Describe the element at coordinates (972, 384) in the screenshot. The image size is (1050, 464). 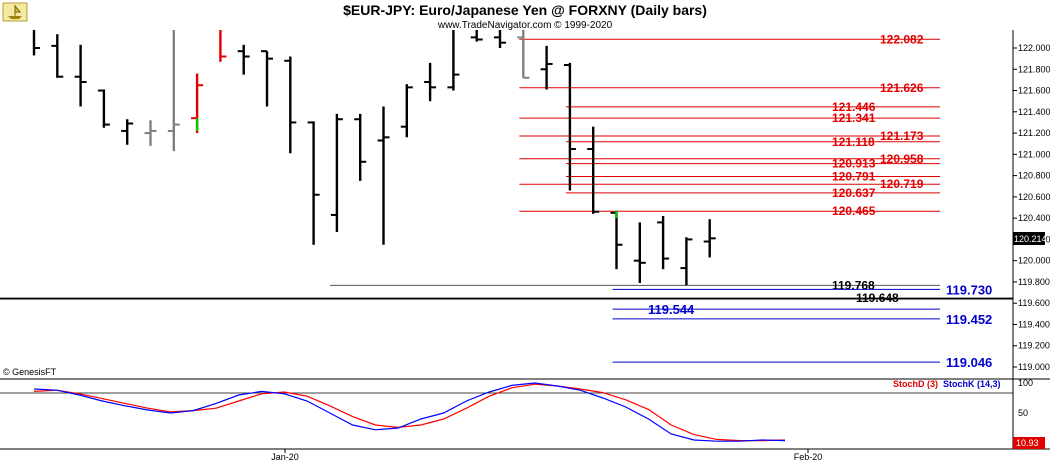
I see `stoch-k-legend: StochK (14,3)` at that location.